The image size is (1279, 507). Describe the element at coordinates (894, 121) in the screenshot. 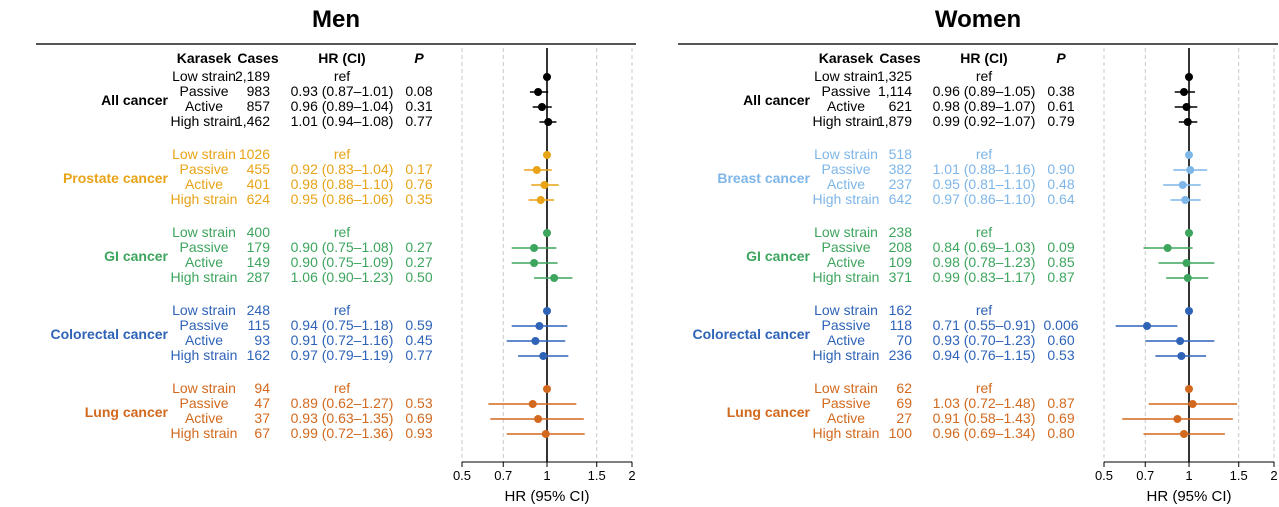

I see `row-cases: 1,879` at that location.